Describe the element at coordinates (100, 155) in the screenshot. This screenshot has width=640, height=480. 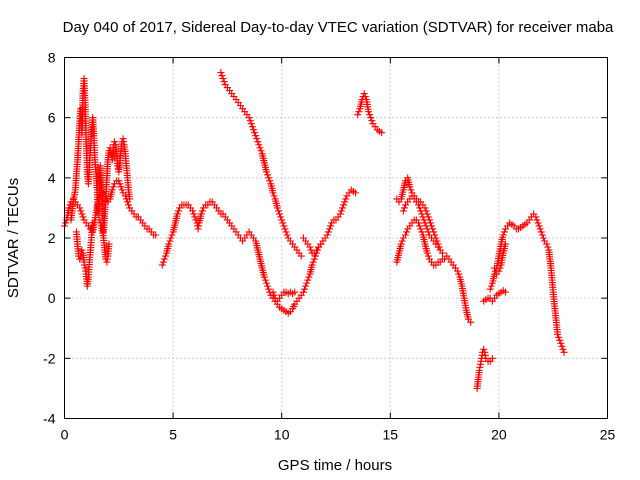
I see `series-track-b` at that location.